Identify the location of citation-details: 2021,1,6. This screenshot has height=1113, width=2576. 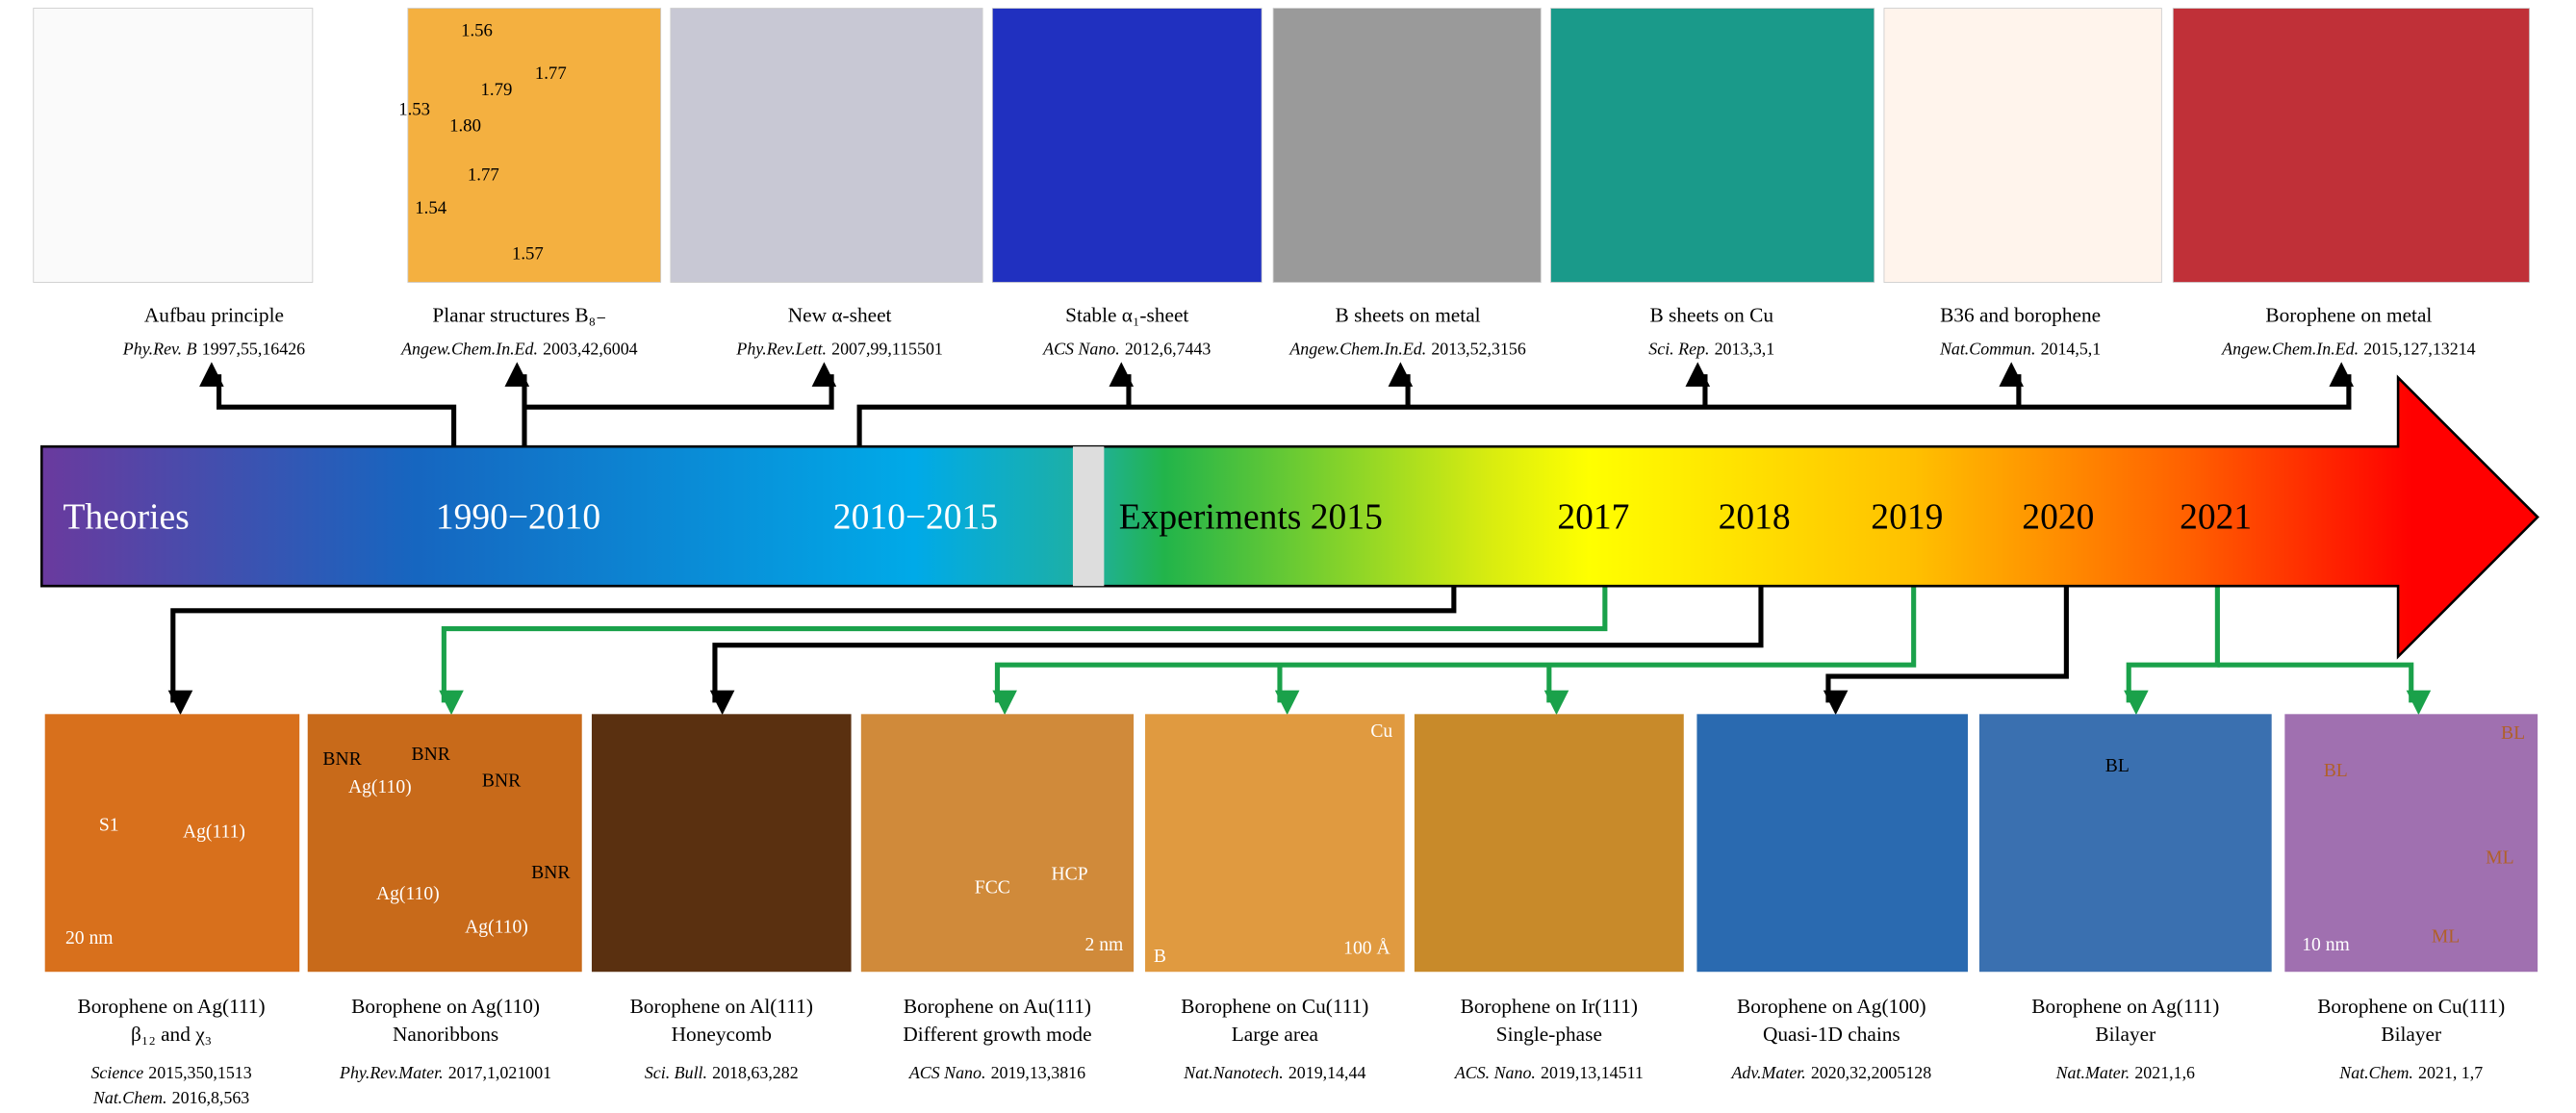
(2164, 1072).